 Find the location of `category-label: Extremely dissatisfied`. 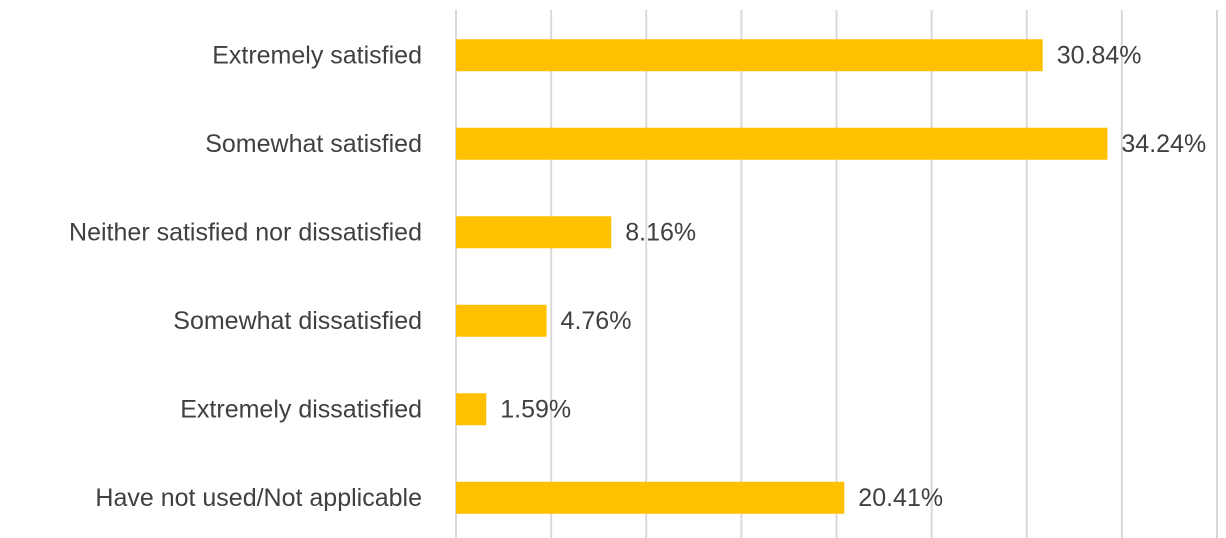

category-label: Extremely dissatisfied is located at coordinates (301, 409).